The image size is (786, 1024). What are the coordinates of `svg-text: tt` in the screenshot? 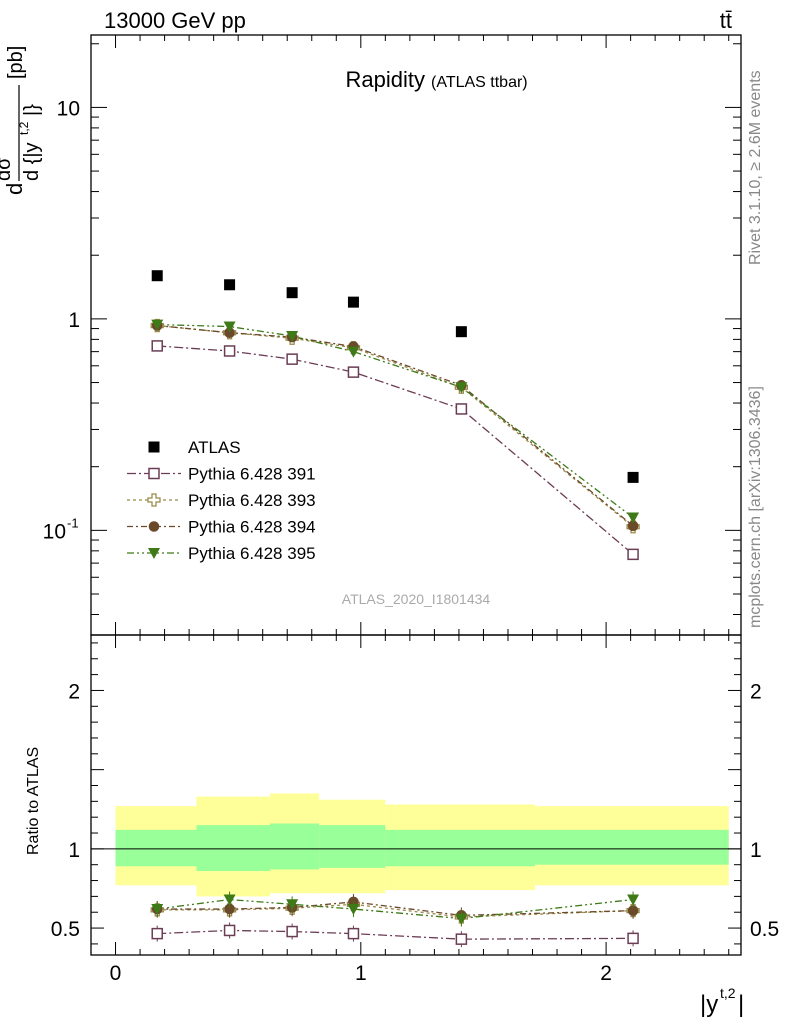 It's located at (1, 150).